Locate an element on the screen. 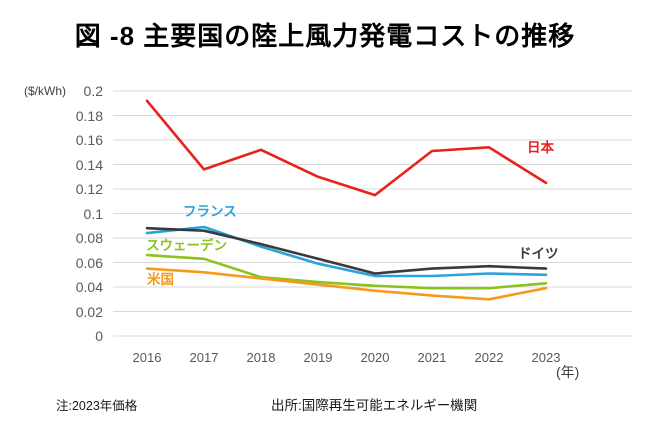 This screenshot has height=433, width=650. x-tick-label: 2020 is located at coordinates (375, 357).